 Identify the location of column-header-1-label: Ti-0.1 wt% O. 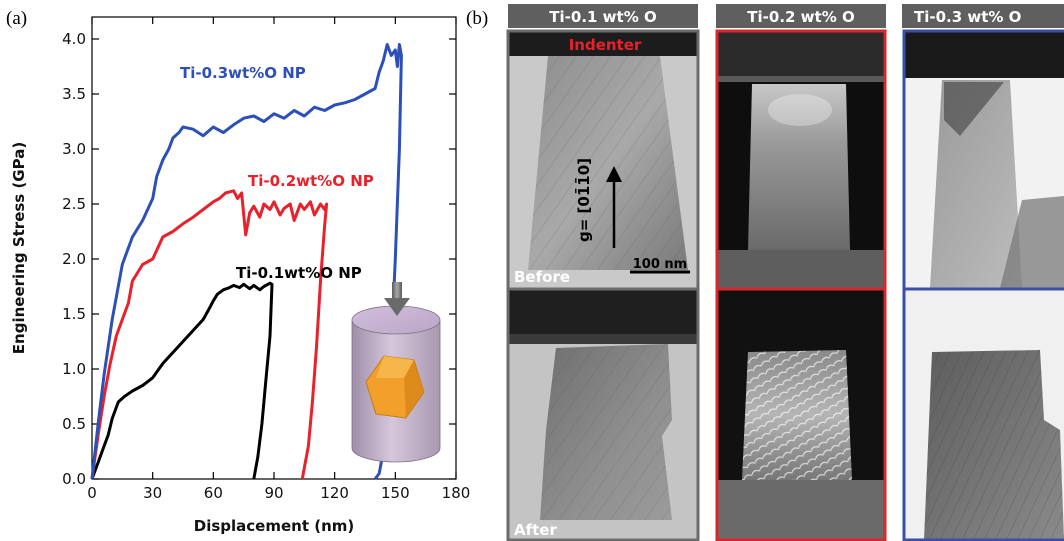
(602, 17).